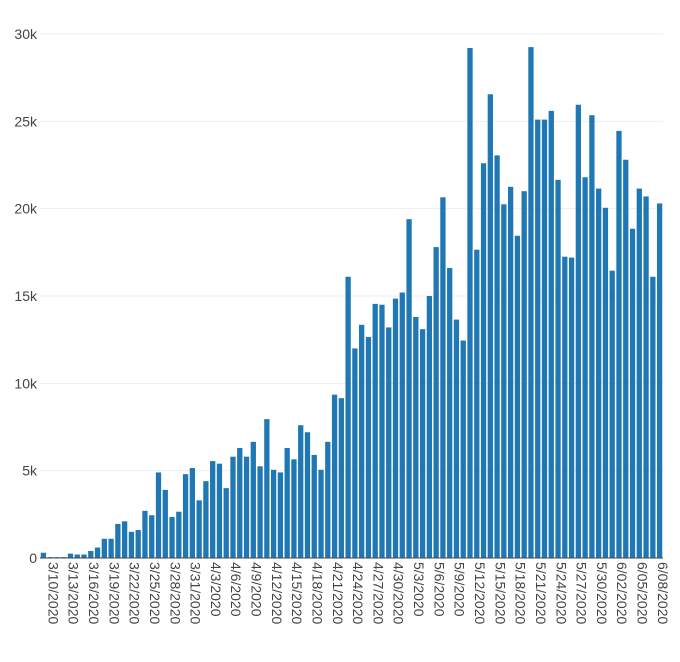  Describe the element at coordinates (74, 593) in the screenshot. I see `x-tick-label: 3/13/2020` at that location.